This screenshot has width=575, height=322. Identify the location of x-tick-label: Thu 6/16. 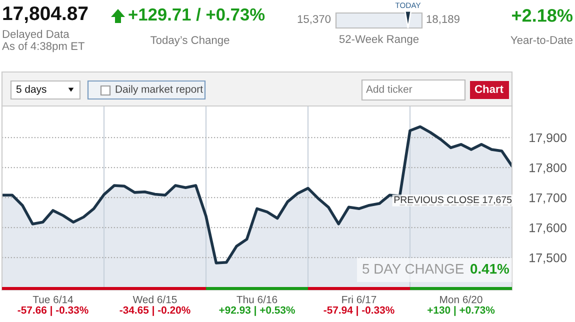
(257, 300).